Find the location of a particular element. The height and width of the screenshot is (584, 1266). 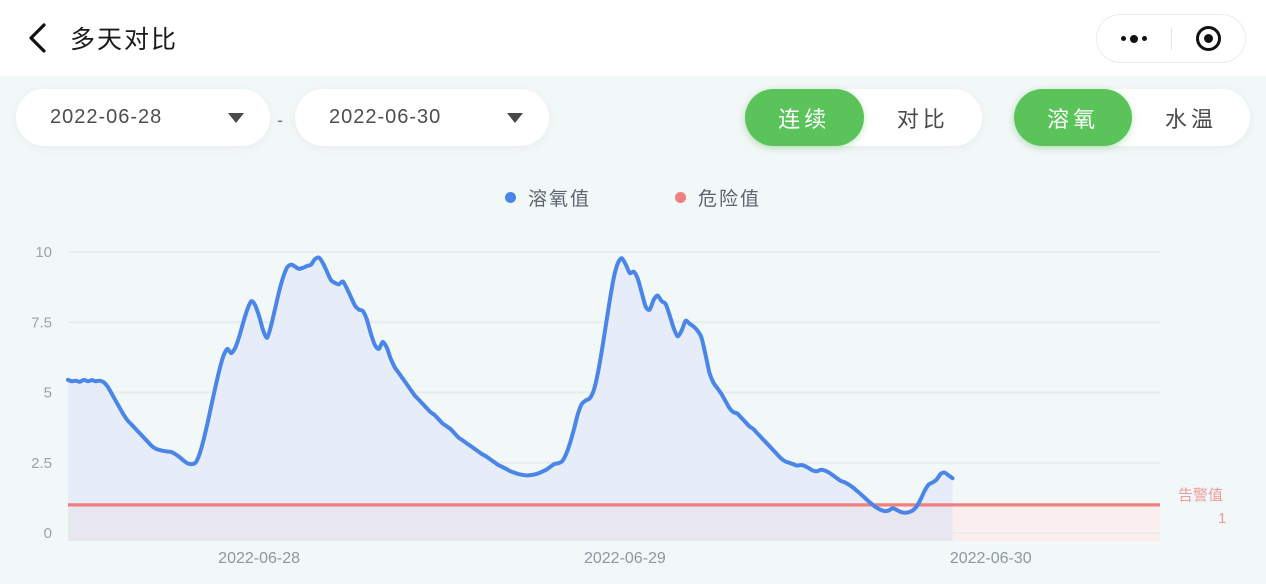

svg-text: 0 is located at coordinates (48, 533).